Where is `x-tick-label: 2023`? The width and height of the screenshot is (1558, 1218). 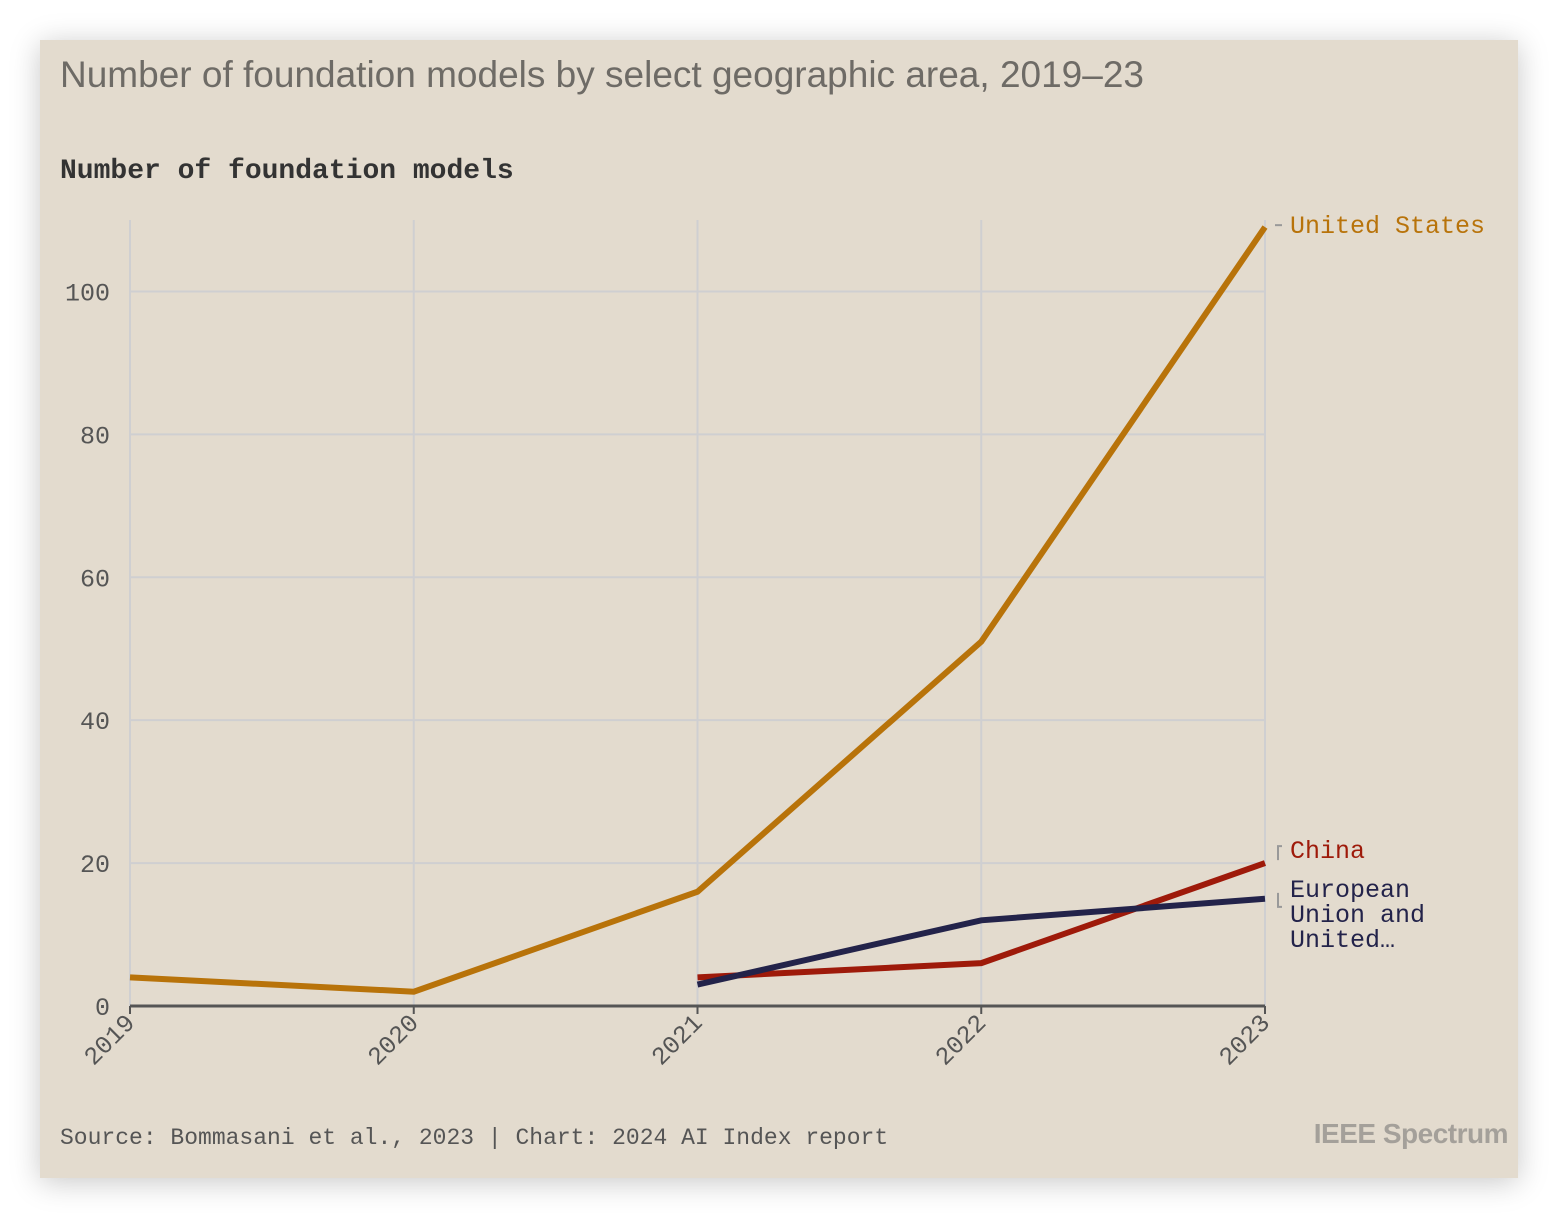 x-tick-label: 2023 is located at coordinates (1245, 1040).